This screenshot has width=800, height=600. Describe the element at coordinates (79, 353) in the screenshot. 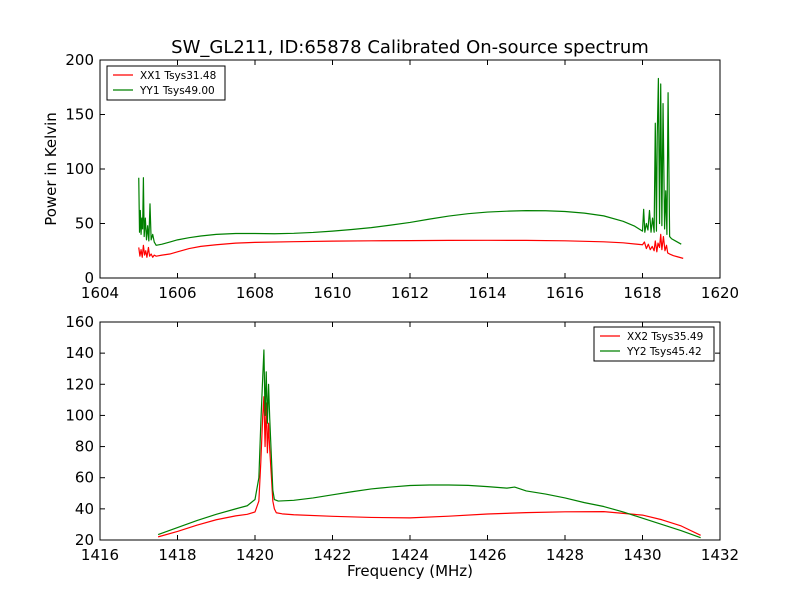

I see `y-tick-label-1-6: 140` at that location.